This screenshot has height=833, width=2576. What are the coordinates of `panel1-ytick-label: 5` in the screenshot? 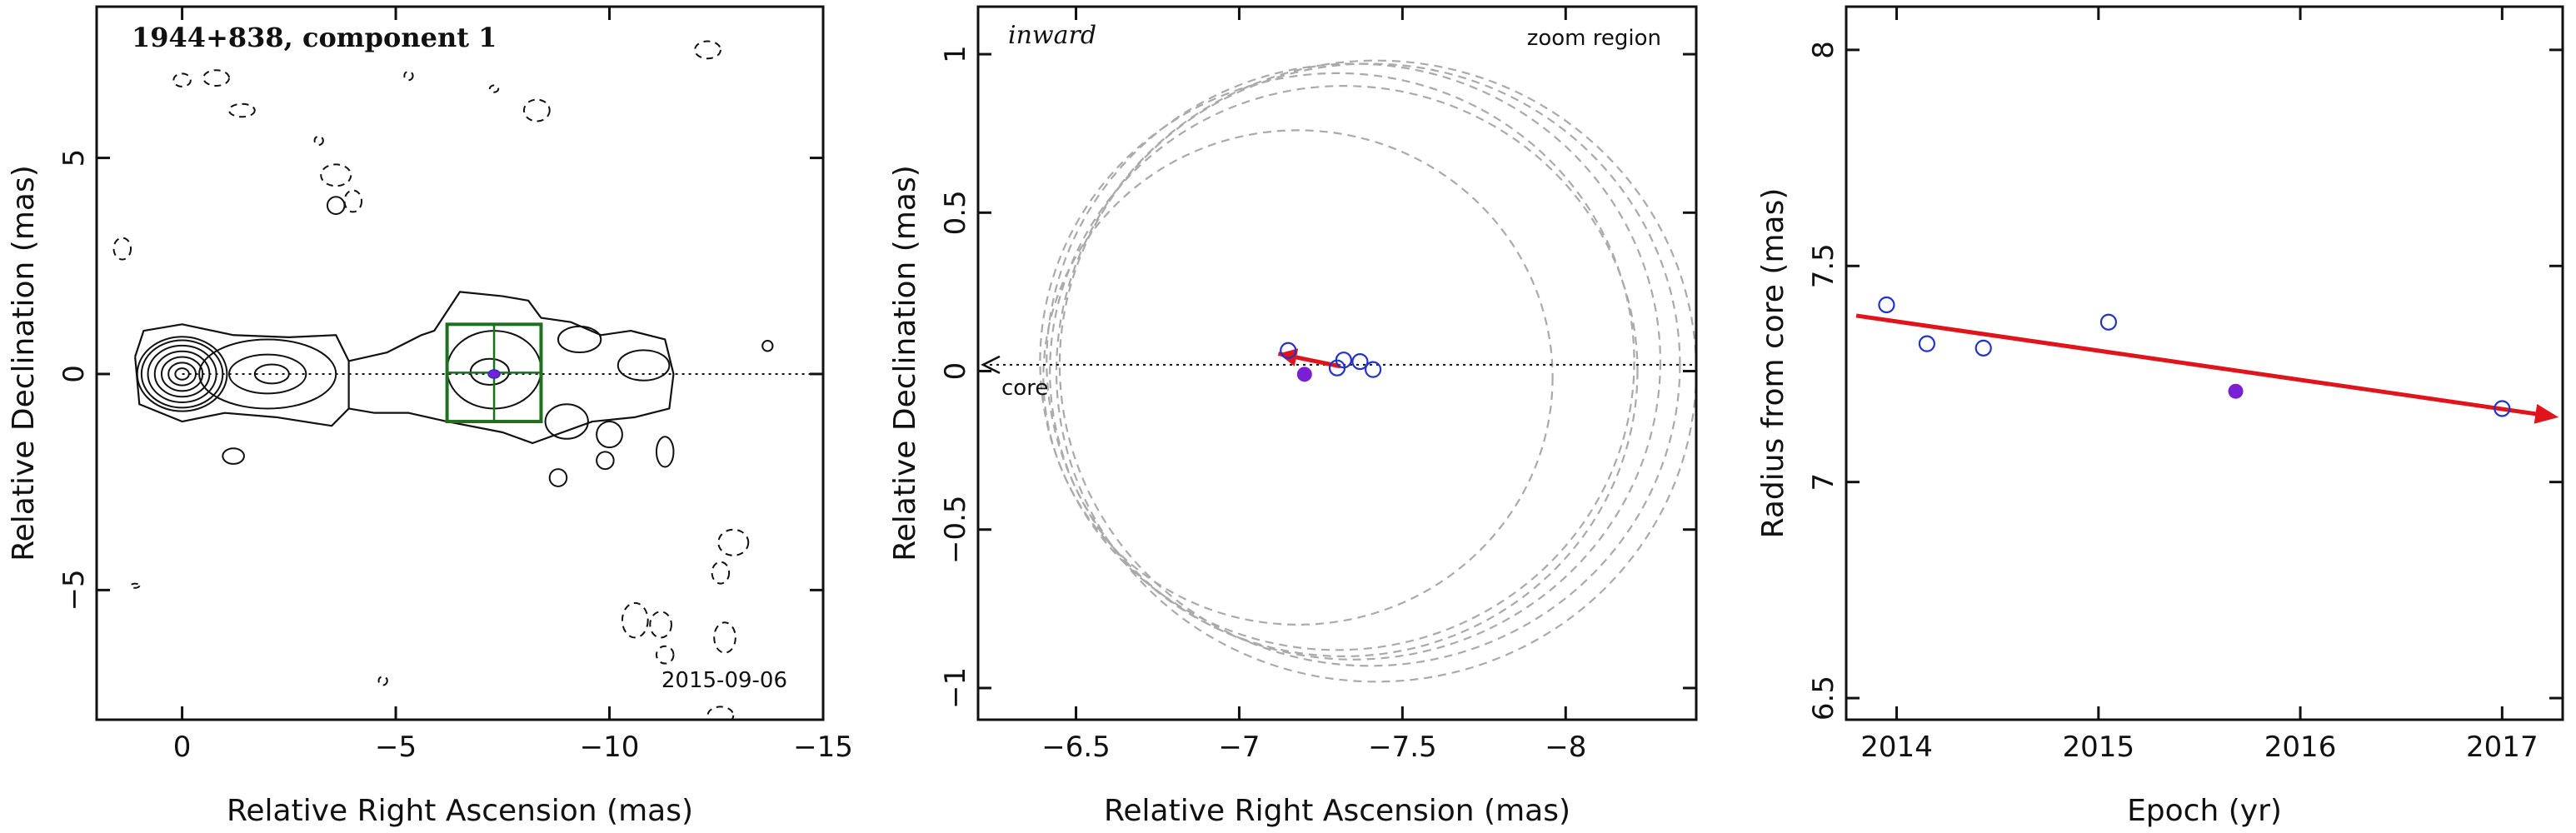 It's located at (74, 158).